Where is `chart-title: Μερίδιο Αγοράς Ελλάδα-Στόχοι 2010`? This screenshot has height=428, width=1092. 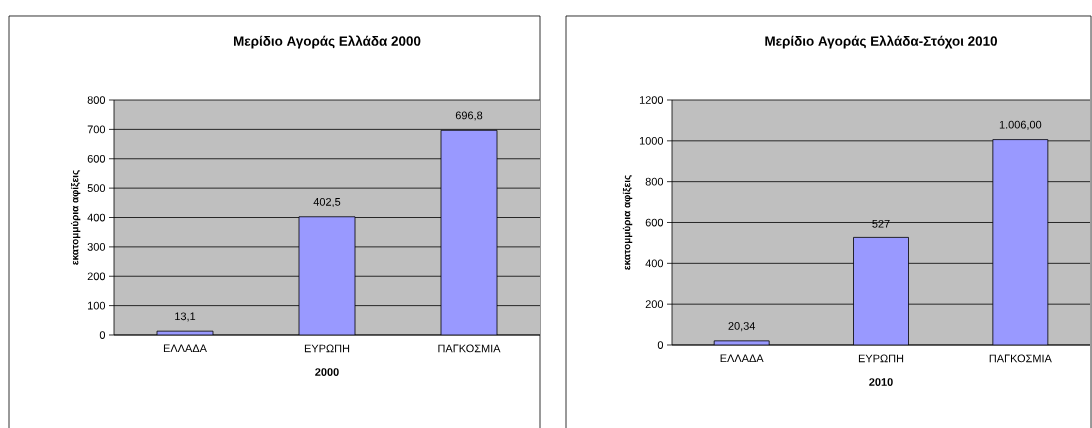 chart-title: Μερίδιο Αγοράς Ελλάδα-Στόχοι 2010 is located at coordinates (881, 42).